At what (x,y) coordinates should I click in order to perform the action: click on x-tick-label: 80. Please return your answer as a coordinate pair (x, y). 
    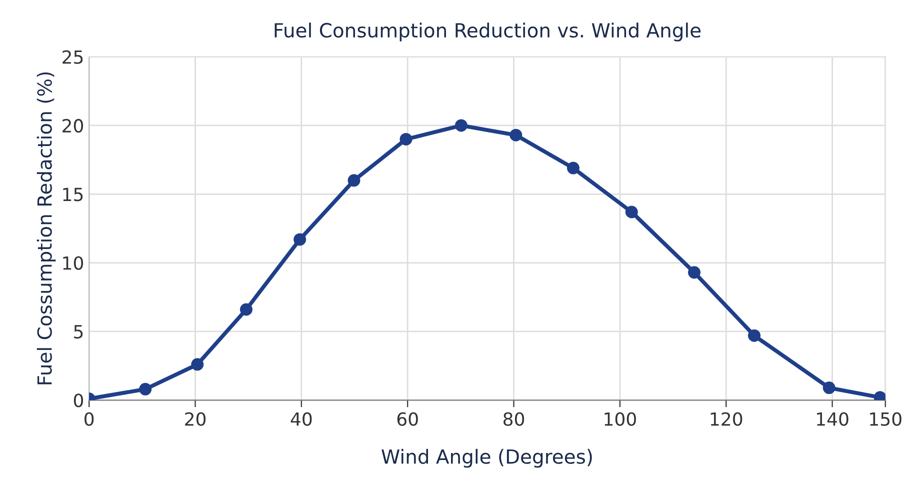
    Looking at the image, I should click on (514, 419).